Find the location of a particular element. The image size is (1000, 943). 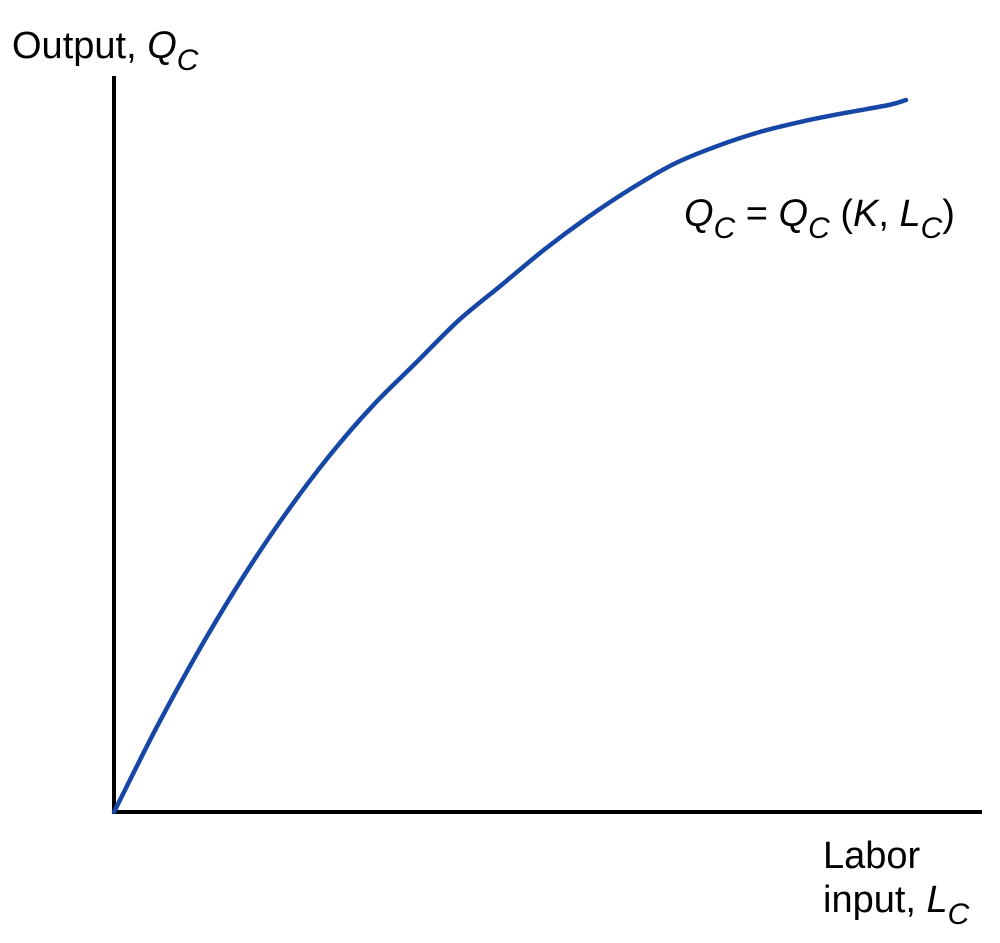

annotation-capital: K is located at coordinates (866, 214).